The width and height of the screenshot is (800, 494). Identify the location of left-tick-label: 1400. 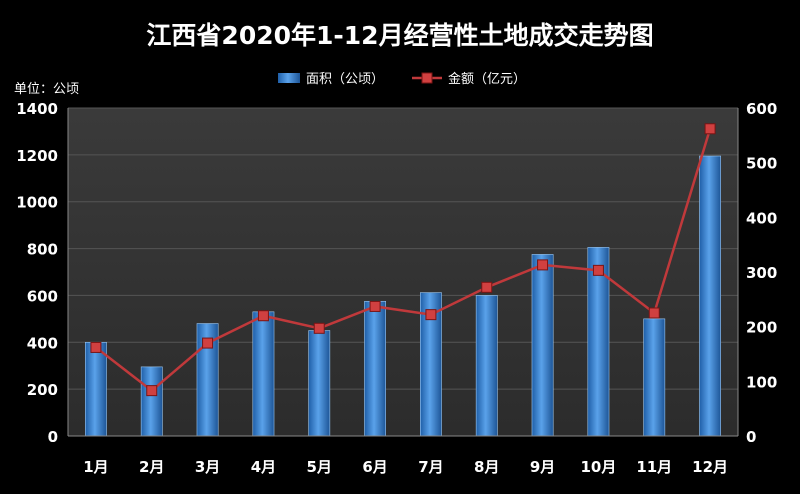
(37, 109).